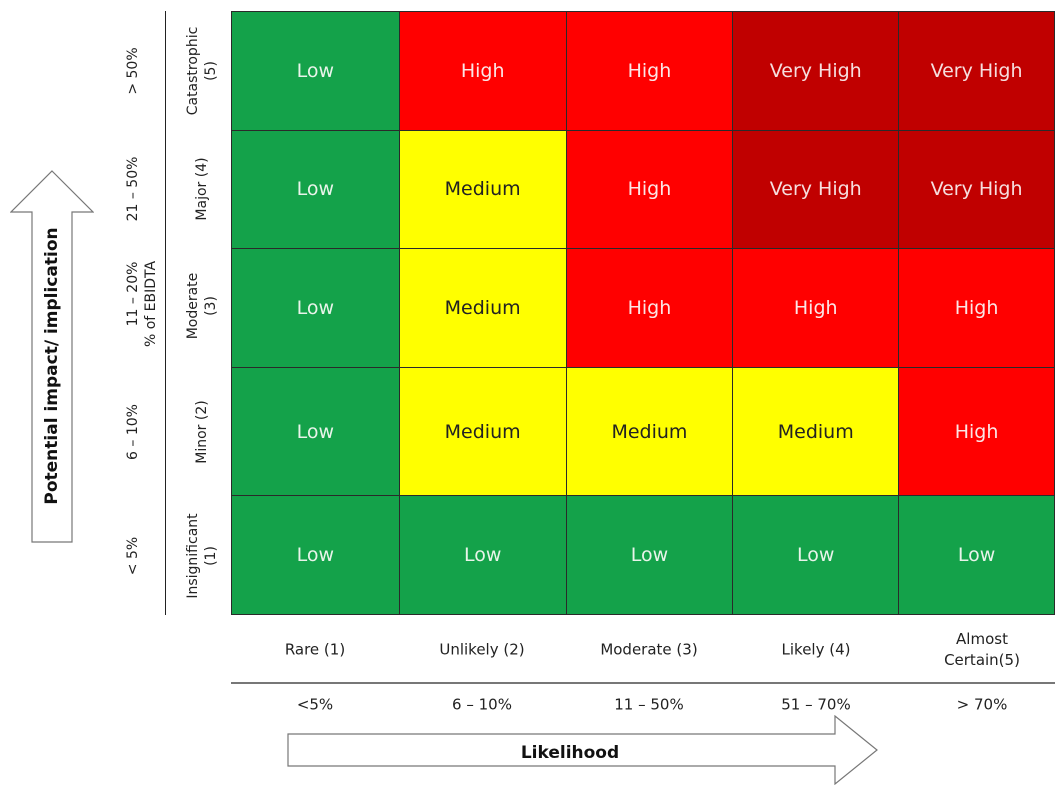  What do you see at coordinates (52, 366) in the screenshot?
I see `impact-axis-title: Potential impact/ implication` at bounding box center [52, 366].